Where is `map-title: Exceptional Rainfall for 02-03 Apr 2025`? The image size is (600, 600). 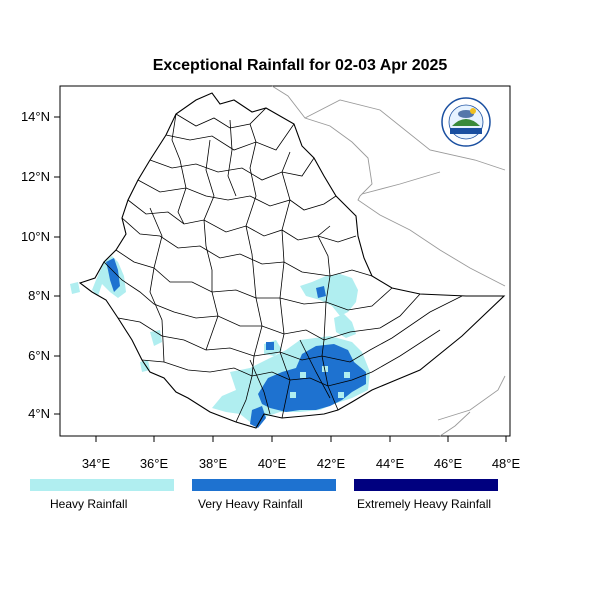 map-title: Exceptional Rainfall for 02-03 Apr 2025 is located at coordinates (300, 65).